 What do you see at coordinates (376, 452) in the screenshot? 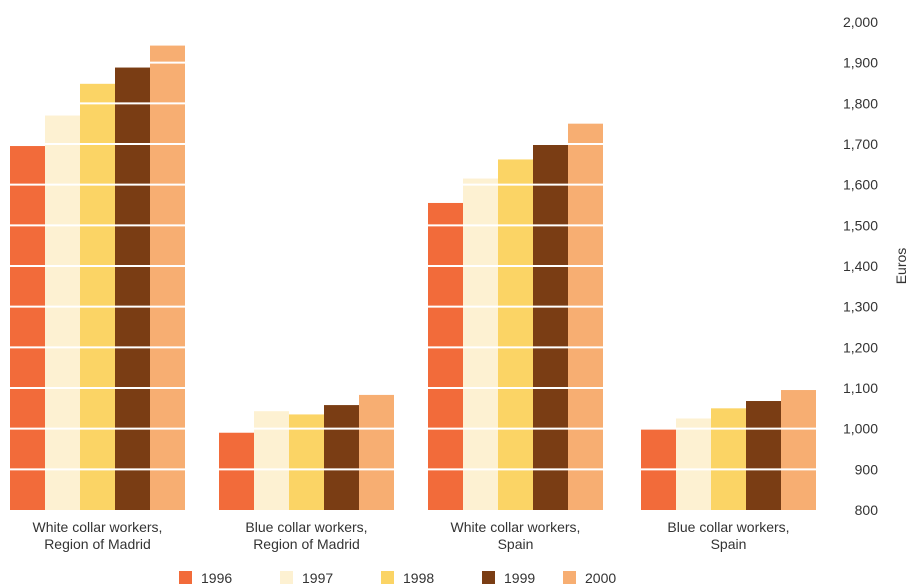
I see `bar-2000-cat2` at bounding box center [376, 452].